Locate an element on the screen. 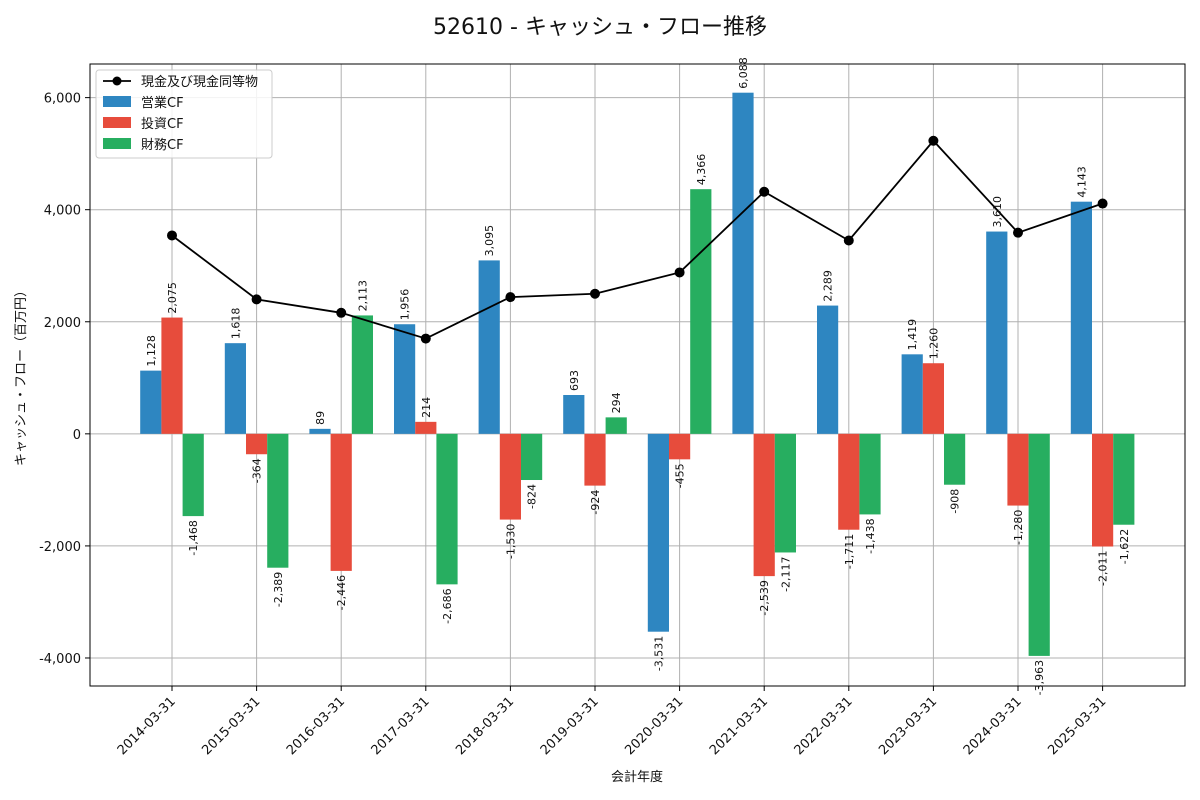 Image resolution: width=1200 pixels, height=800 pixels. bar-value-label: -455 is located at coordinates (680, 475).